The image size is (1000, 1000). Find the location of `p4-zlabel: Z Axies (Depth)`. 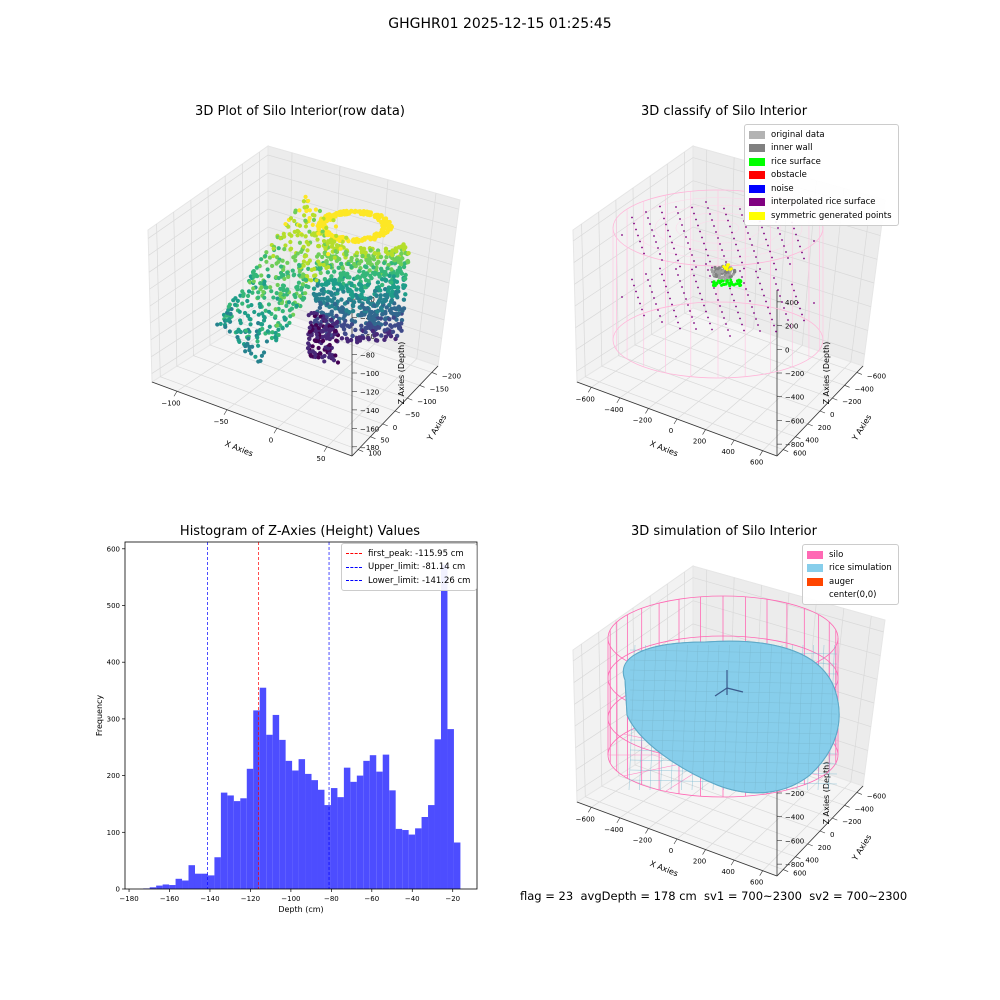

p4-zlabel: Z Axies (Depth) is located at coordinates (826, 793).